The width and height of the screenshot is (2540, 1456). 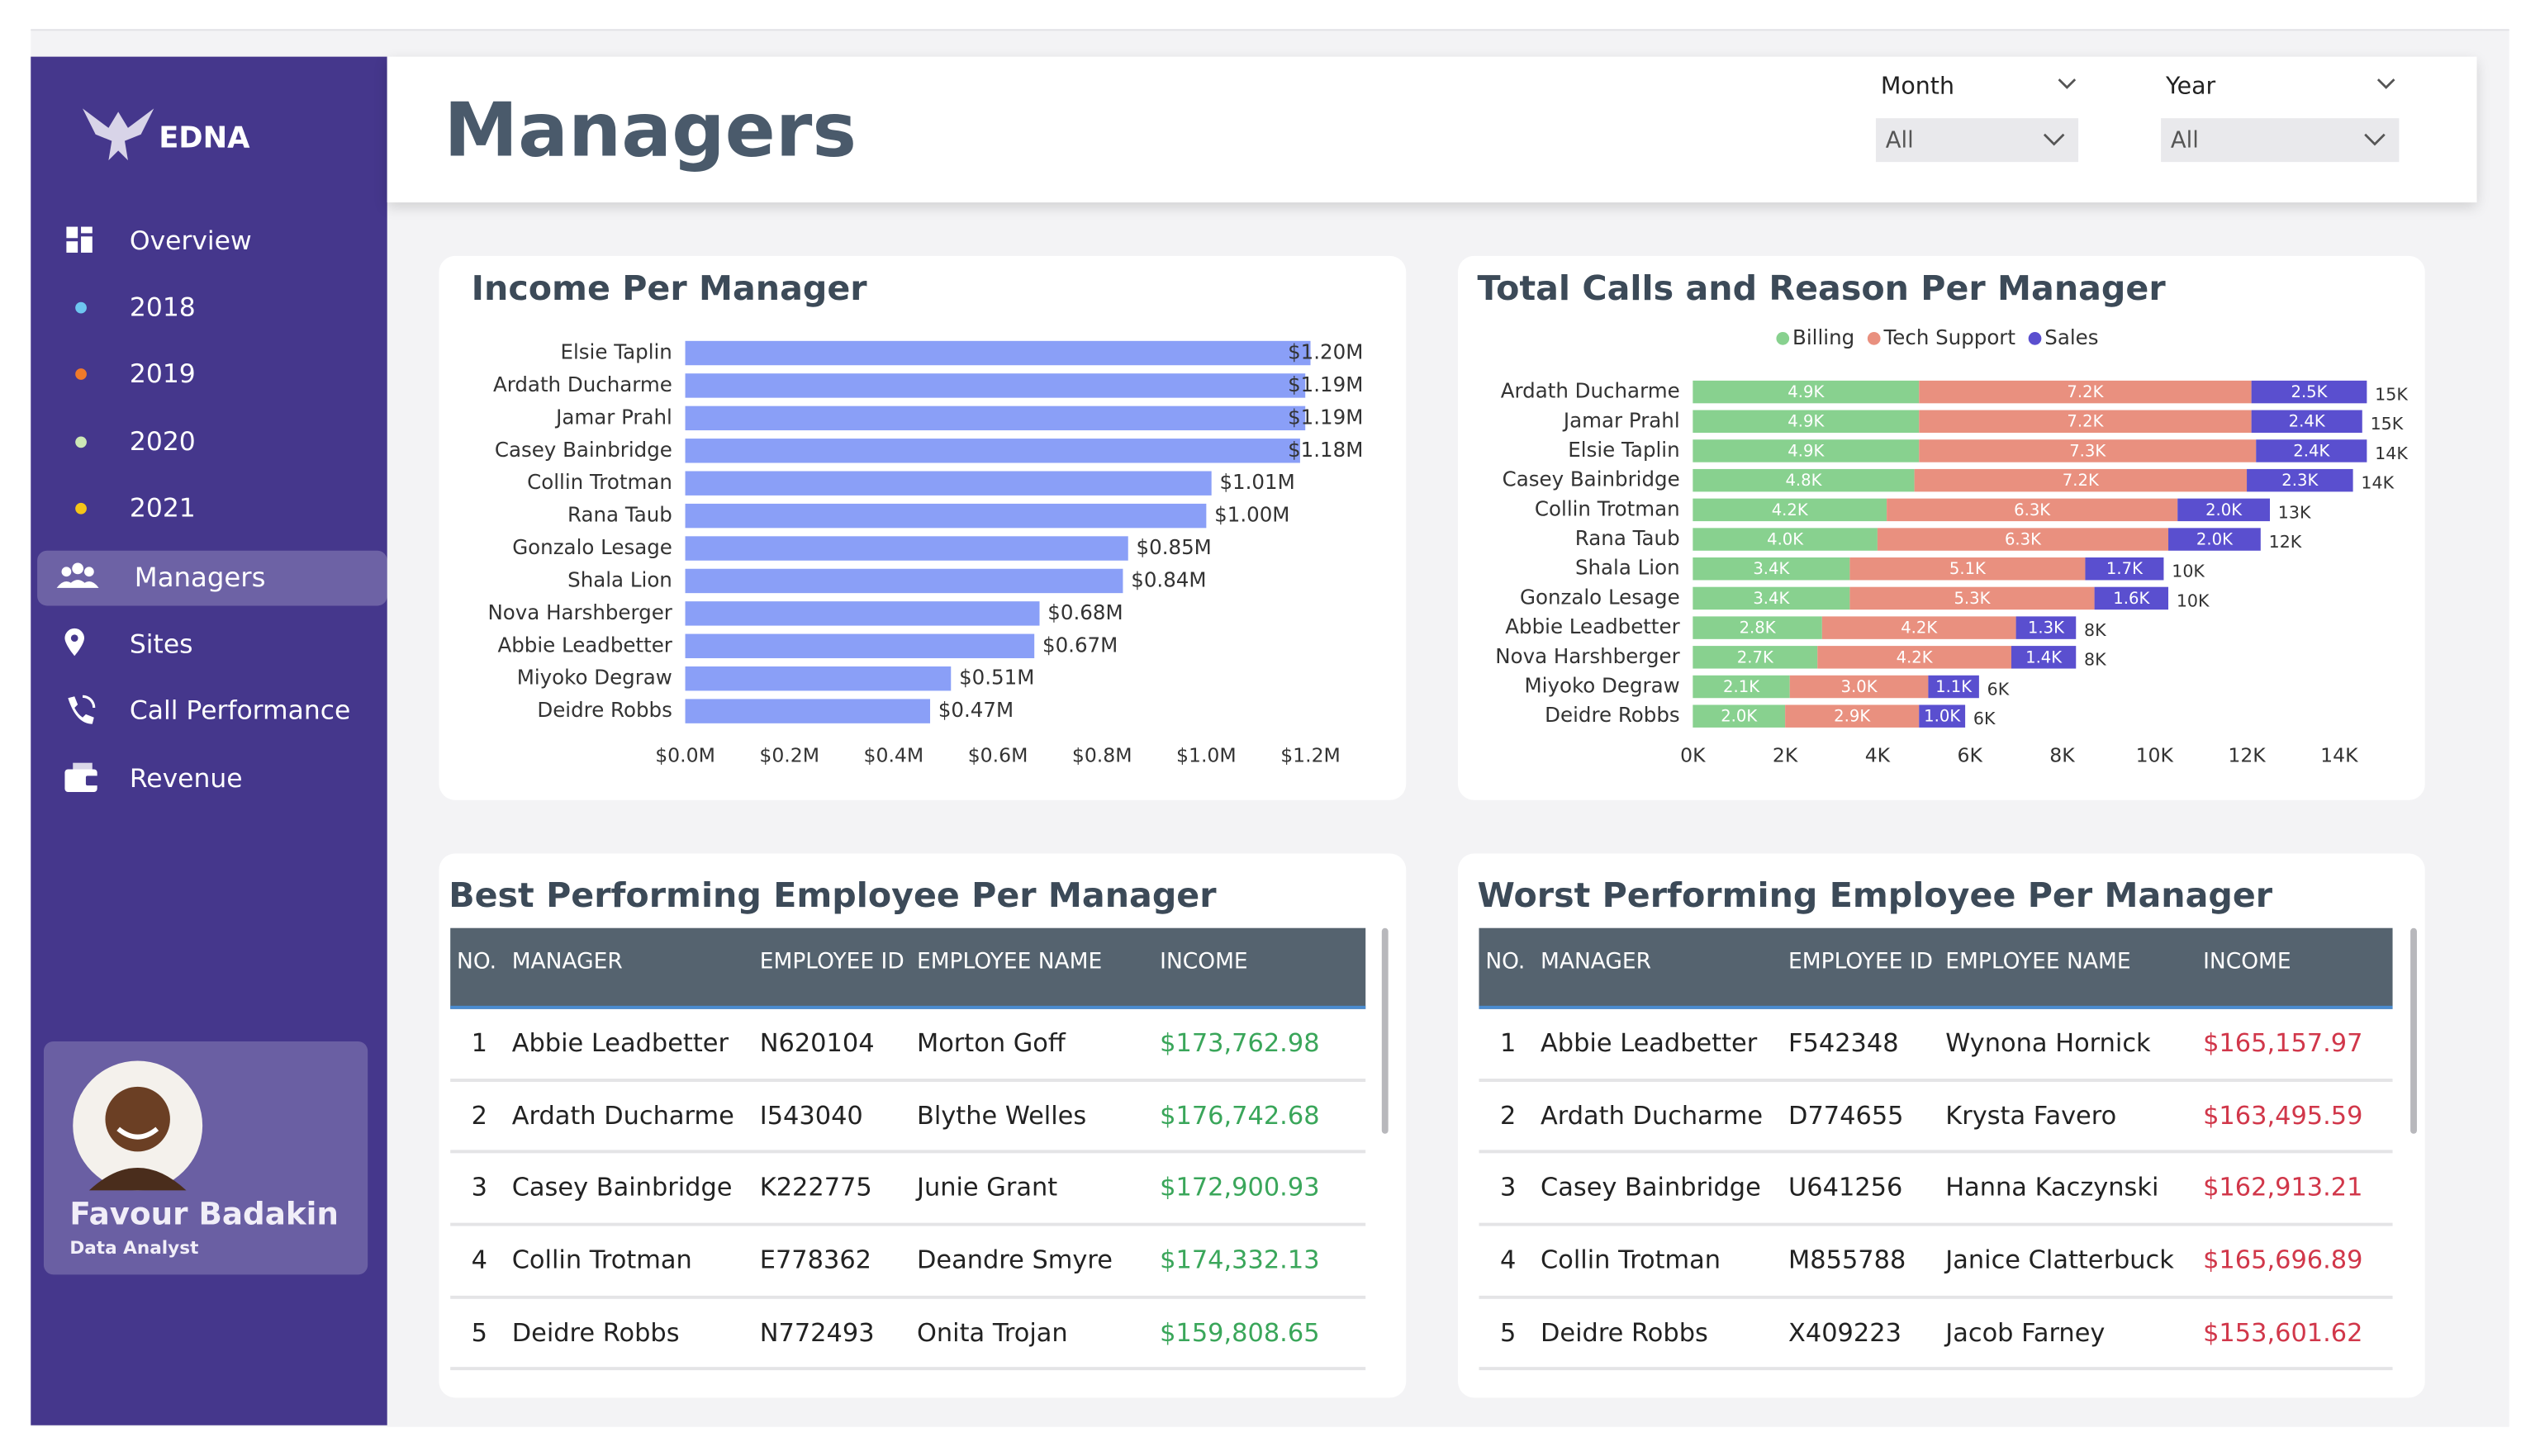 What do you see at coordinates (894, 754) in the screenshot?
I see `x-tick-label: $0.4M` at bounding box center [894, 754].